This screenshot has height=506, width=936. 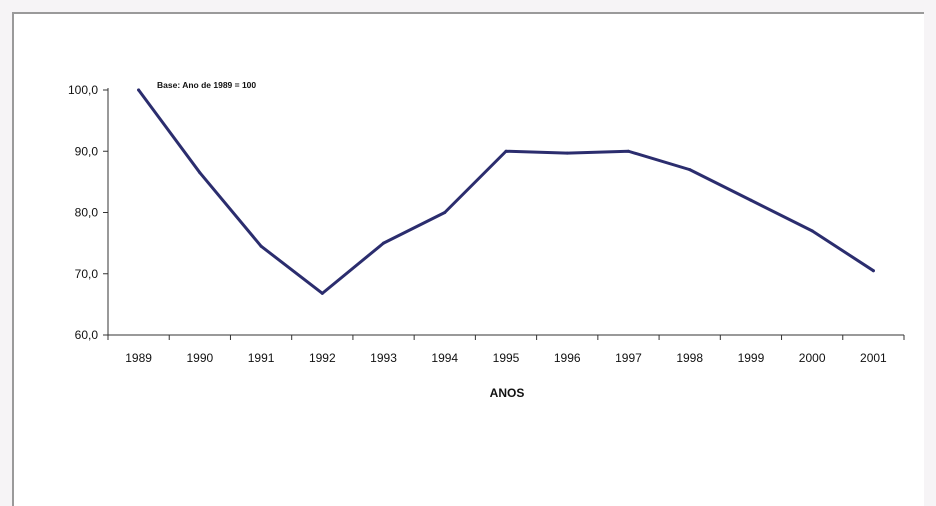 I want to click on y-tick-label: 70,0, so click(x=87, y=274).